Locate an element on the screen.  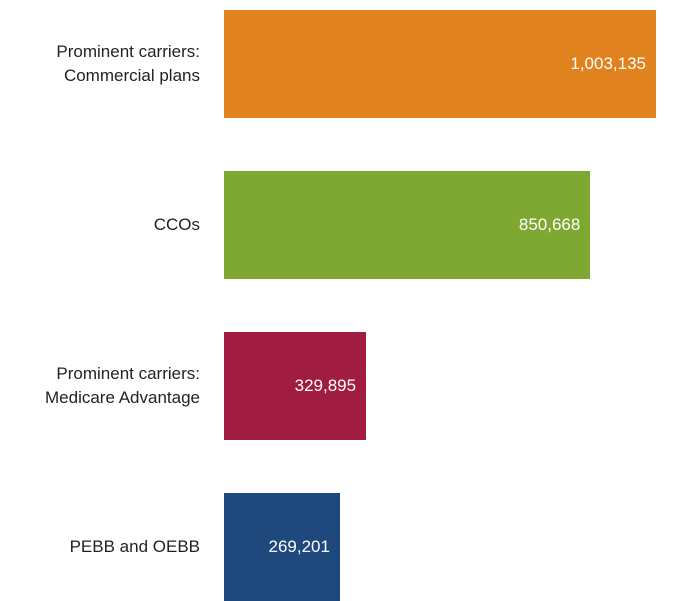
category-label: PEBB and OEBB is located at coordinates (134, 546).